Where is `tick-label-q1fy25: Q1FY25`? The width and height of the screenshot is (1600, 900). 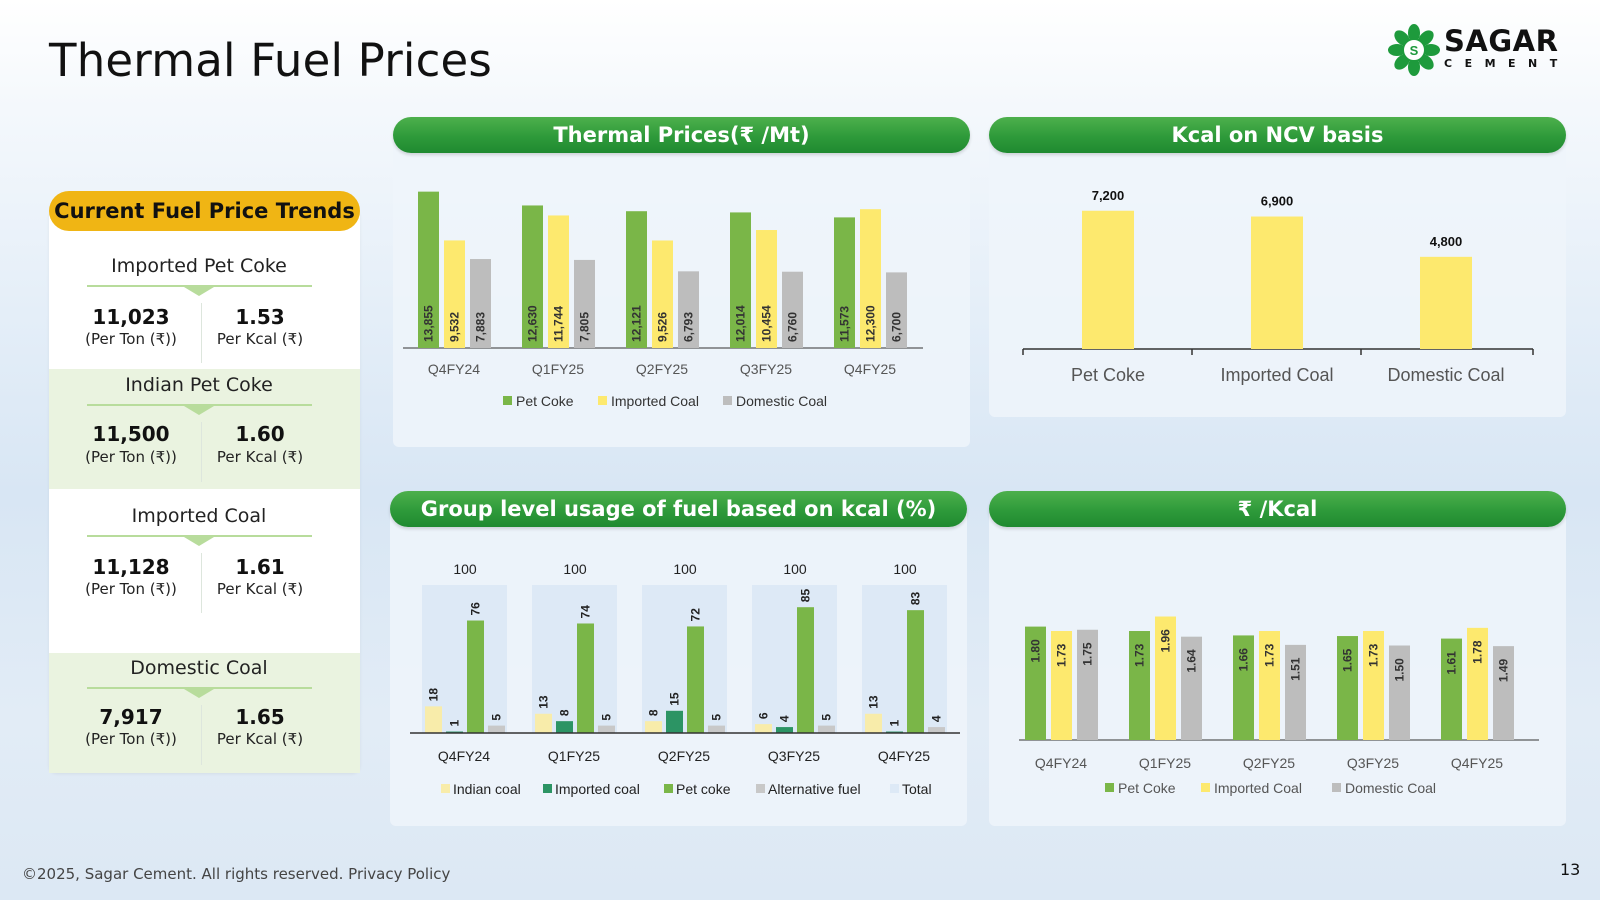
tick-label-q1fy25: Q1FY25 is located at coordinates (1165, 763).